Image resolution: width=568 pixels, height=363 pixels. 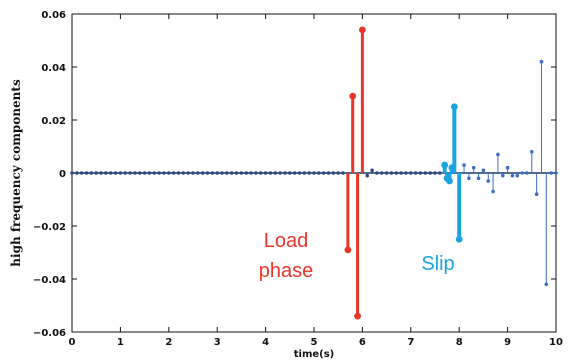 I want to click on y-axis-title: high frequency components, so click(x=16, y=173).